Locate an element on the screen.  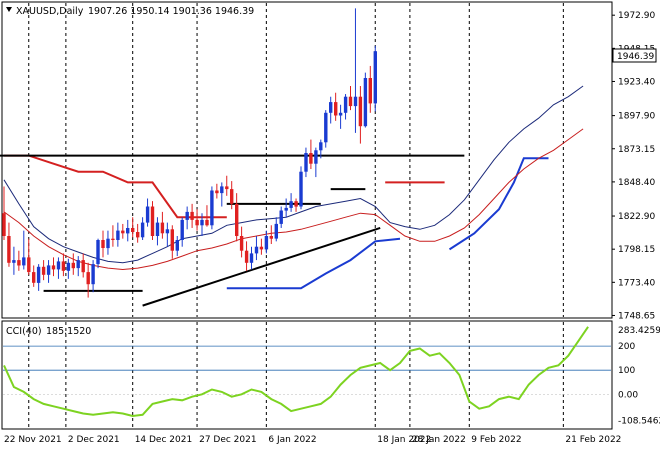
cci-tick-label-4: -108.5462 is located at coordinates (639, 421).